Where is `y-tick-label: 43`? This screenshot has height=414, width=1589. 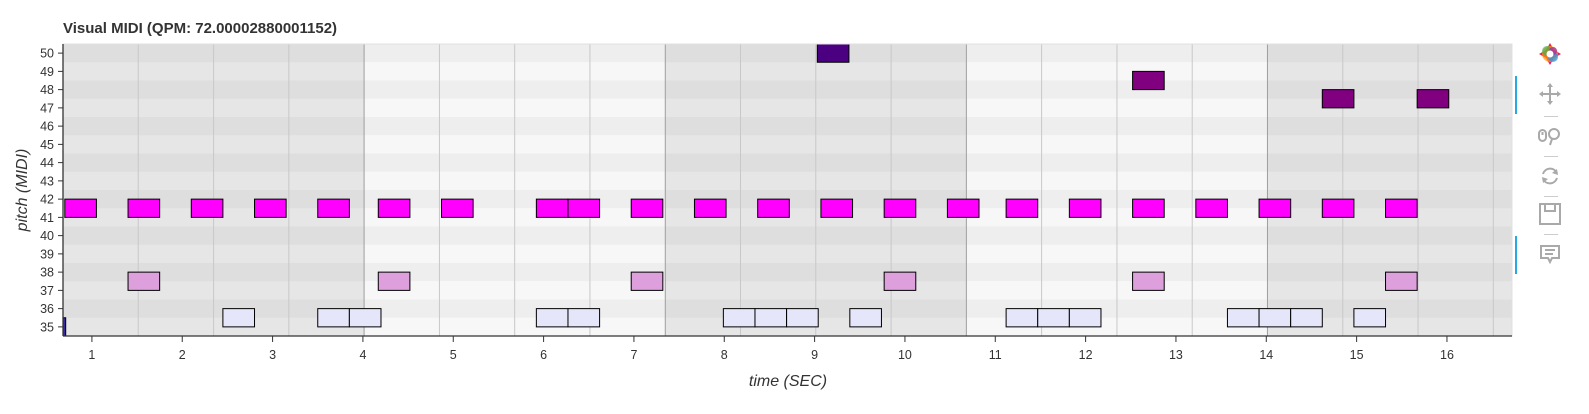
y-tick-label: 43 is located at coordinates (47, 181).